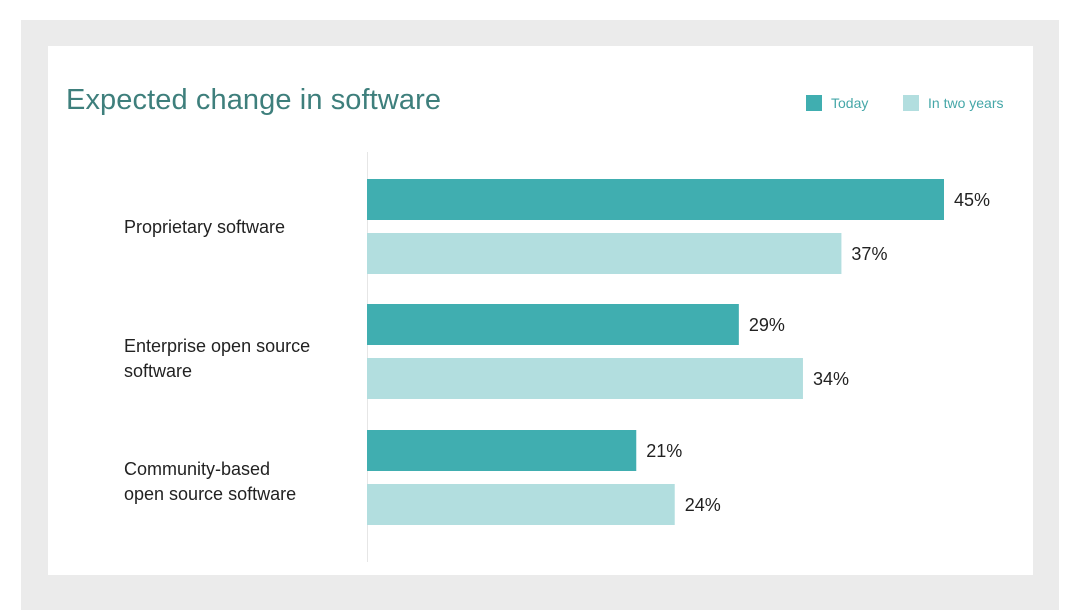  Describe the element at coordinates (664, 451) in the screenshot. I see `data-label-today-2: 21%` at that location.